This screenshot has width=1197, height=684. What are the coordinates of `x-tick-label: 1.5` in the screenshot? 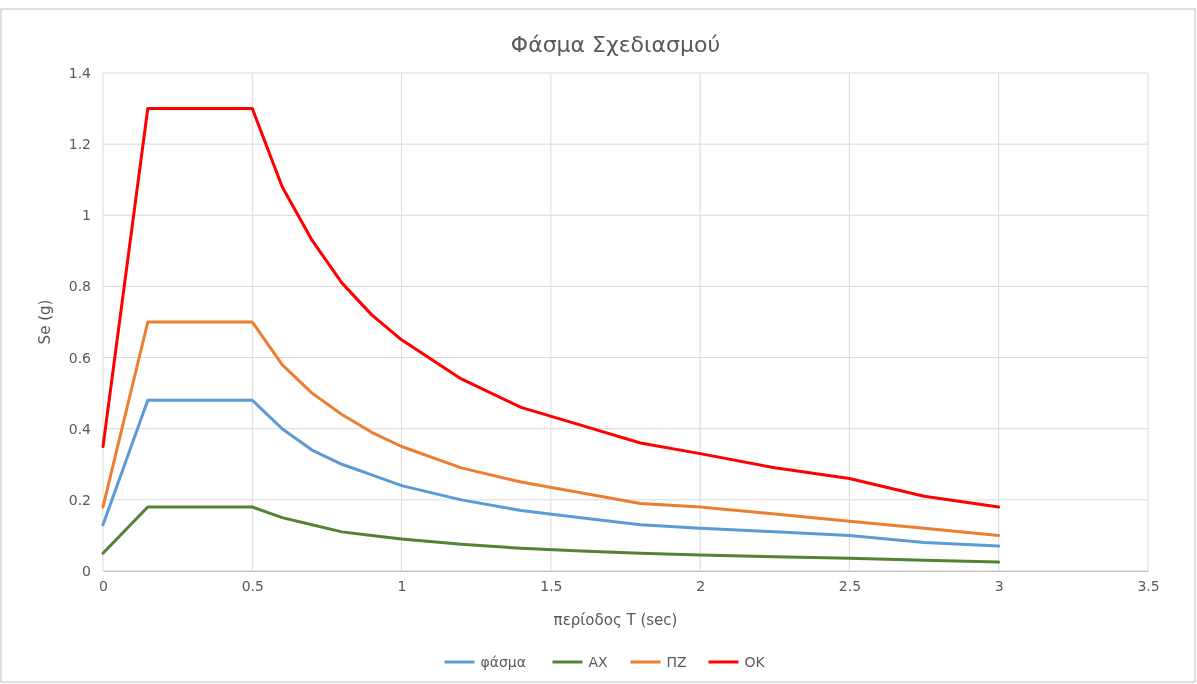 It's located at (551, 585).